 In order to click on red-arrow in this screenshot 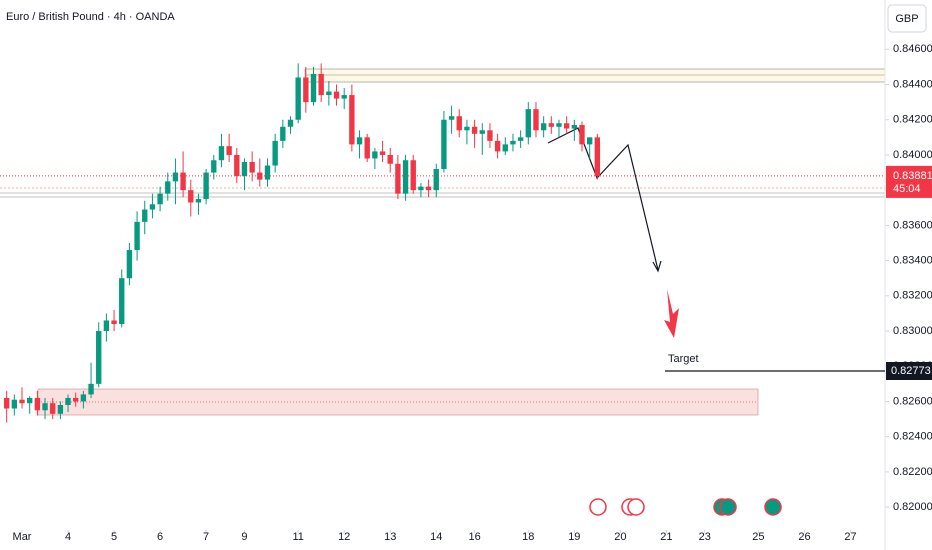, I will do `click(671, 313)`.